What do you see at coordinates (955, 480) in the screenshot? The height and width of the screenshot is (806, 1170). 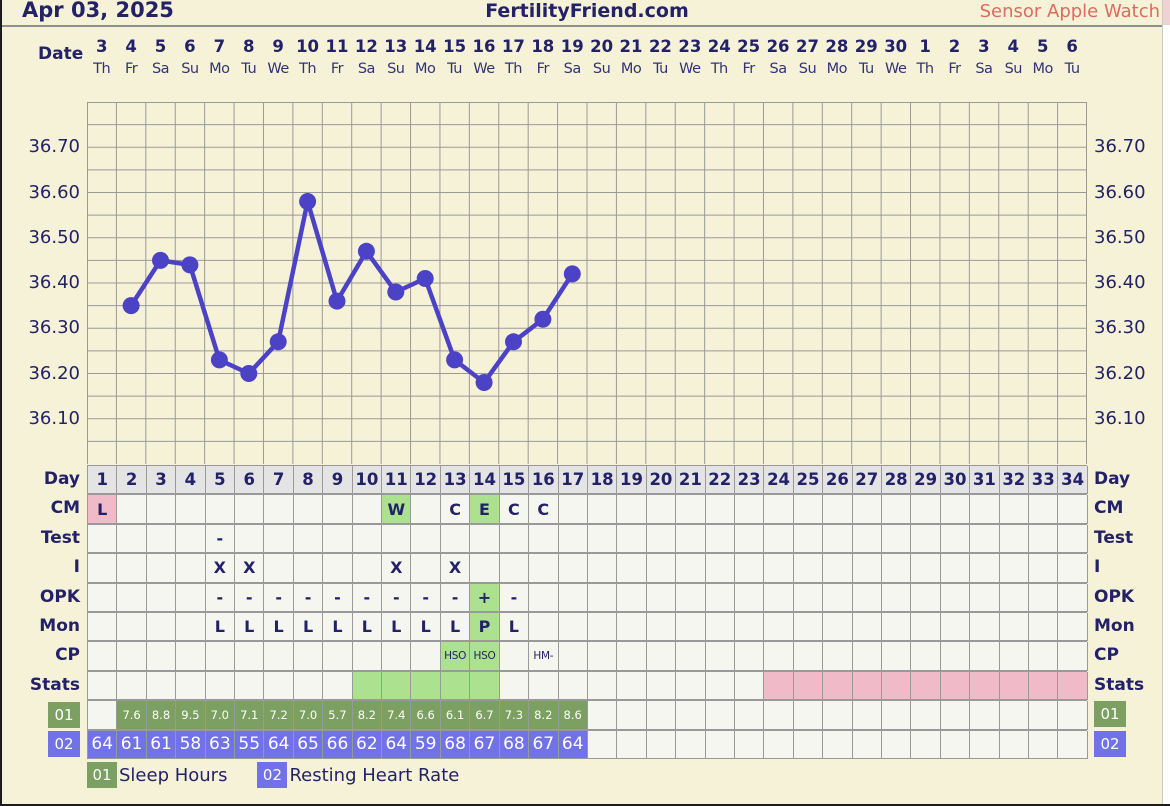 I see `day-cell: 30` at bounding box center [955, 480].